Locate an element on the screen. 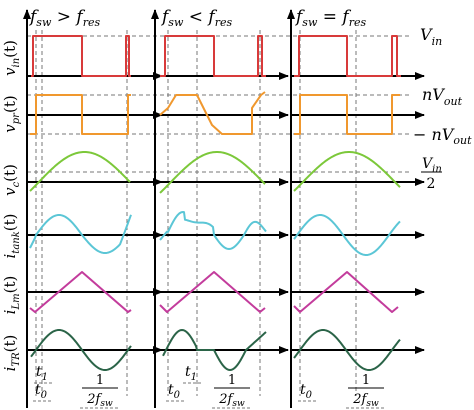 This screenshot has width=474, height=410. half-vin-denominator: 2 is located at coordinates (431, 184).